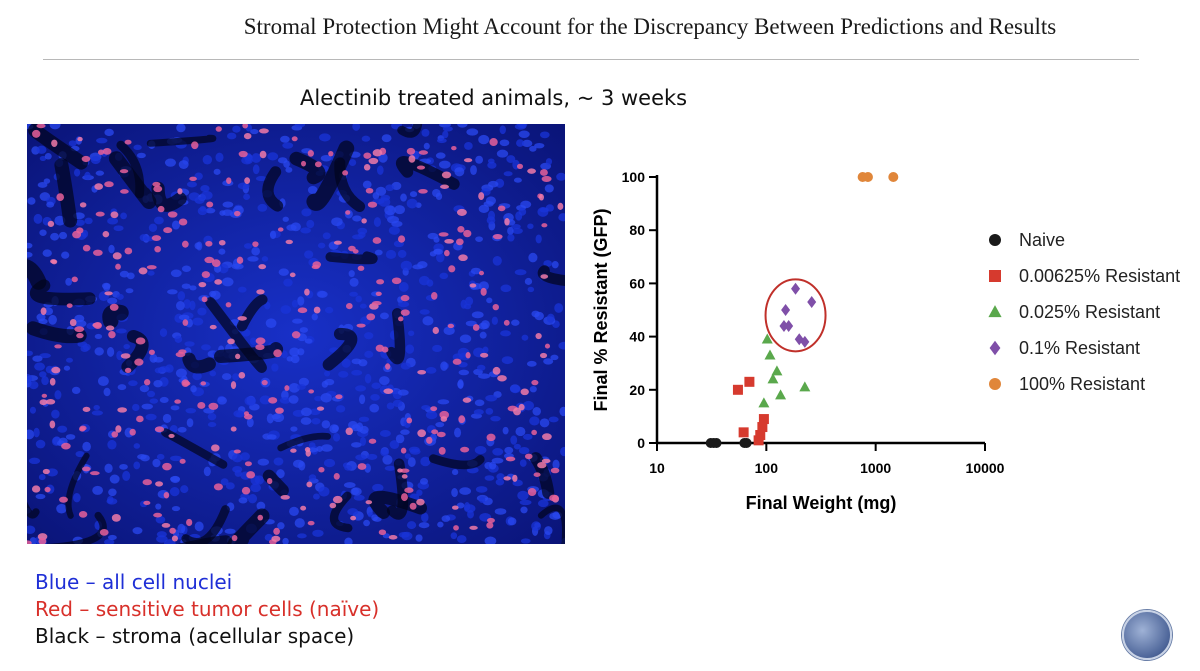  I want to click on legend-label: 0.1% Resistant, so click(1079, 348).